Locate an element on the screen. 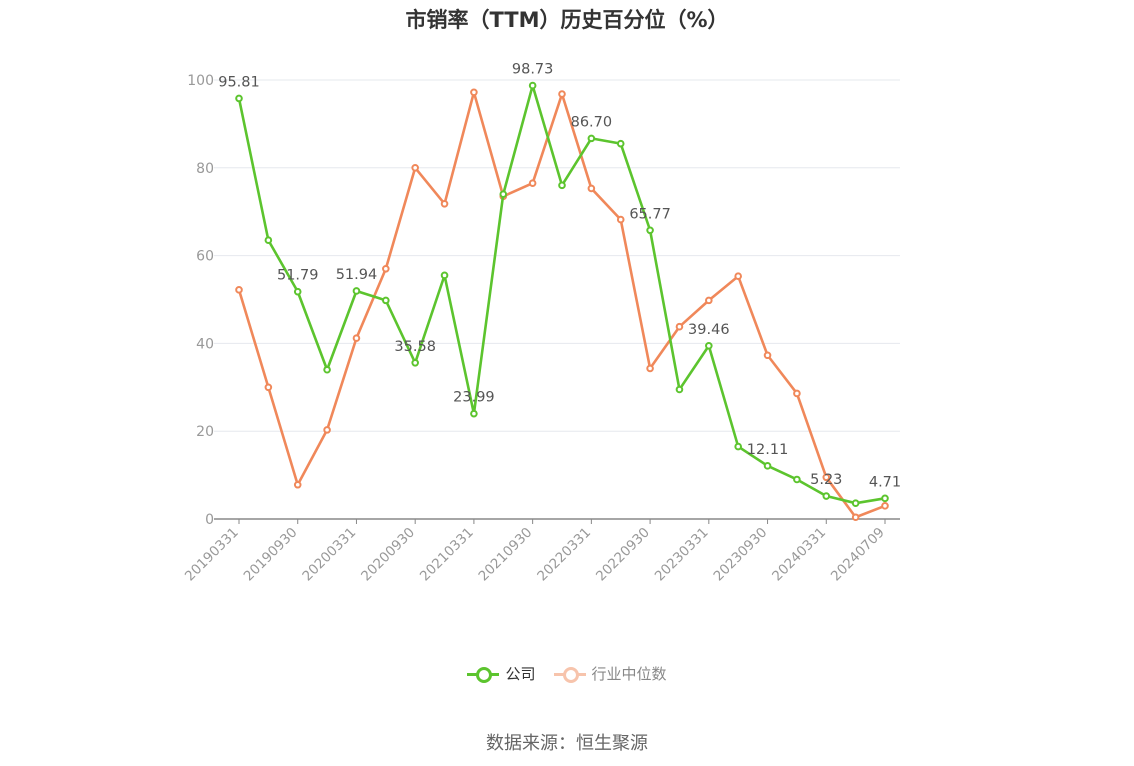 This screenshot has width=1134, height=766. y-tick-label: 0 is located at coordinates (209, 520).